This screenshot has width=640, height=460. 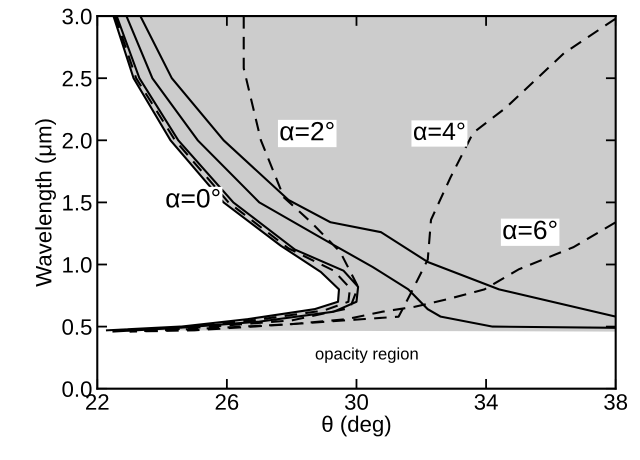 What do you see at coordinates (77, 140) in the screenshot?
I see `y-tick-label: 2.0` at bounding box center [77, 140].